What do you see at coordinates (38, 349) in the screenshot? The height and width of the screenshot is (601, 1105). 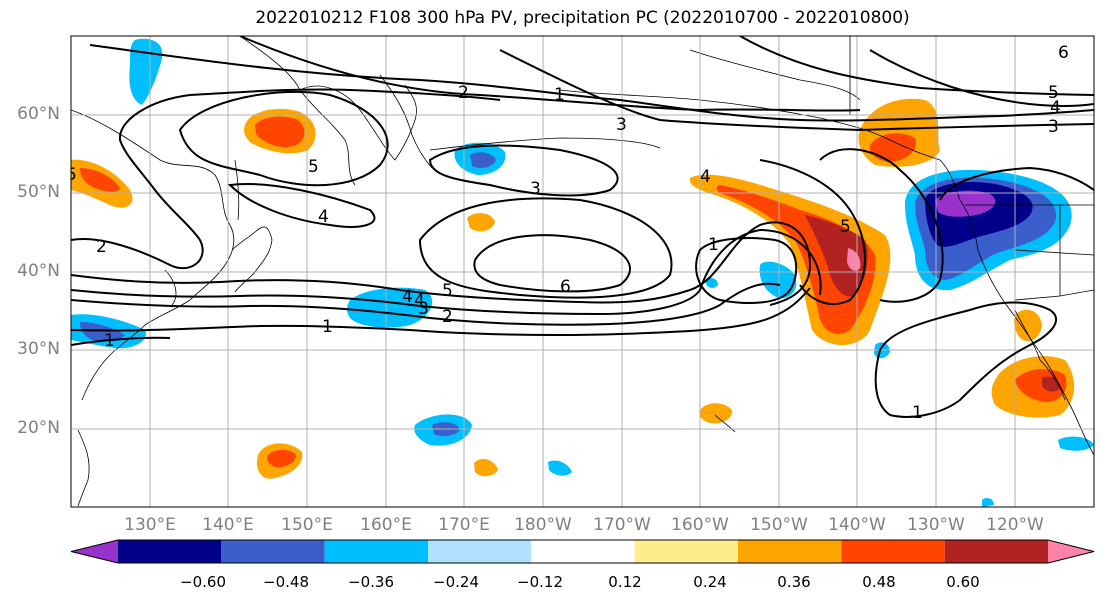 I see `lat-label: 30°N` at bounding box center [38, 349].